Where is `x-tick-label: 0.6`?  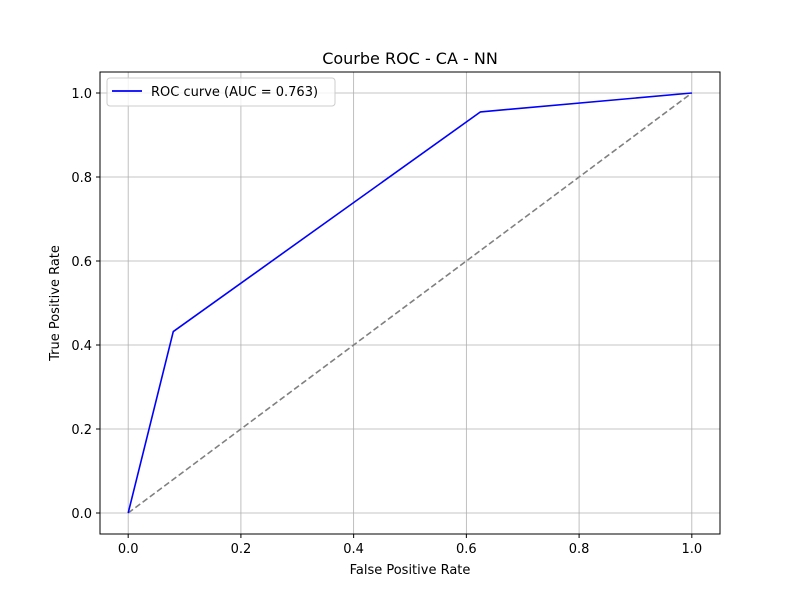 x-tick-label: 0.6 is located at coordinates (466, 549).